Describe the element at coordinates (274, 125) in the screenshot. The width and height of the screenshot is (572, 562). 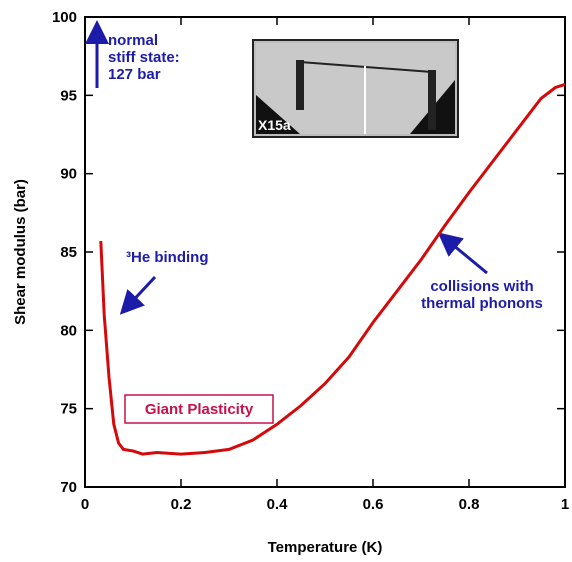
I see `inset-label: X15a` at that location.